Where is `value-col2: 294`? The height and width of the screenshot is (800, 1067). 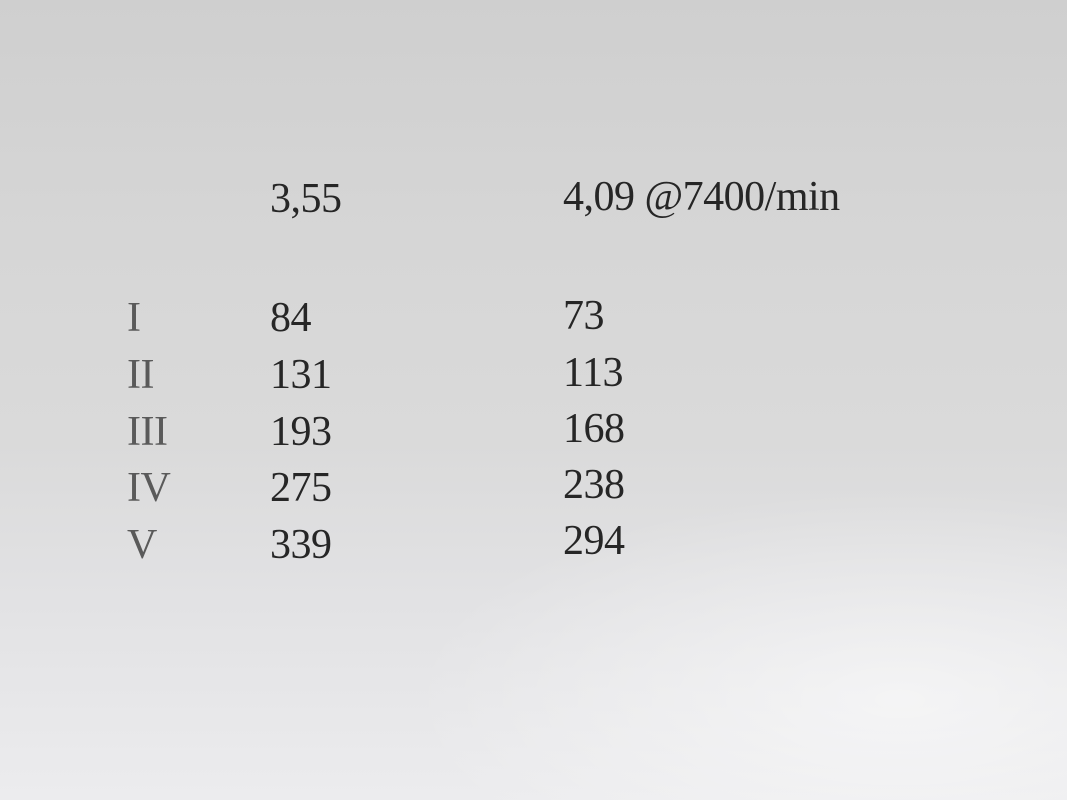
value-col2: 294 is located at coordinates (594, 541).